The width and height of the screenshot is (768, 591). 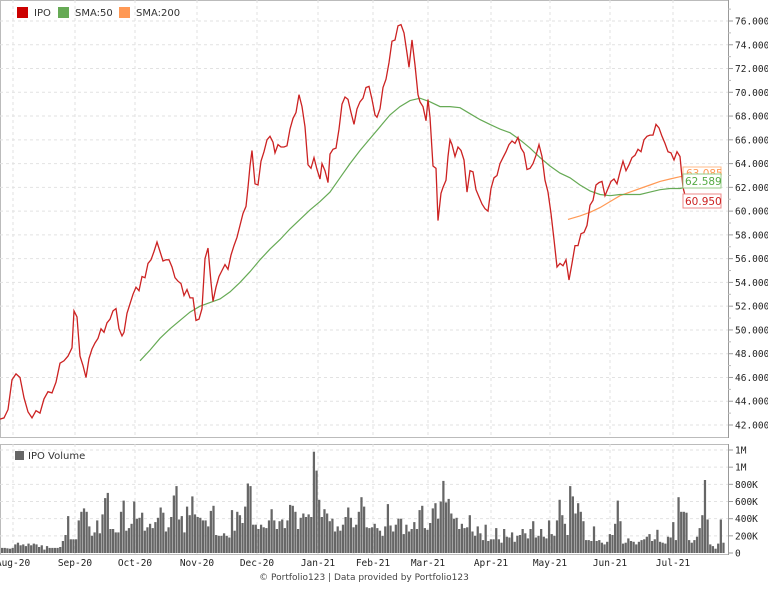 I want to click on price-tick-label: 58.000, so click(x=751, y=235).